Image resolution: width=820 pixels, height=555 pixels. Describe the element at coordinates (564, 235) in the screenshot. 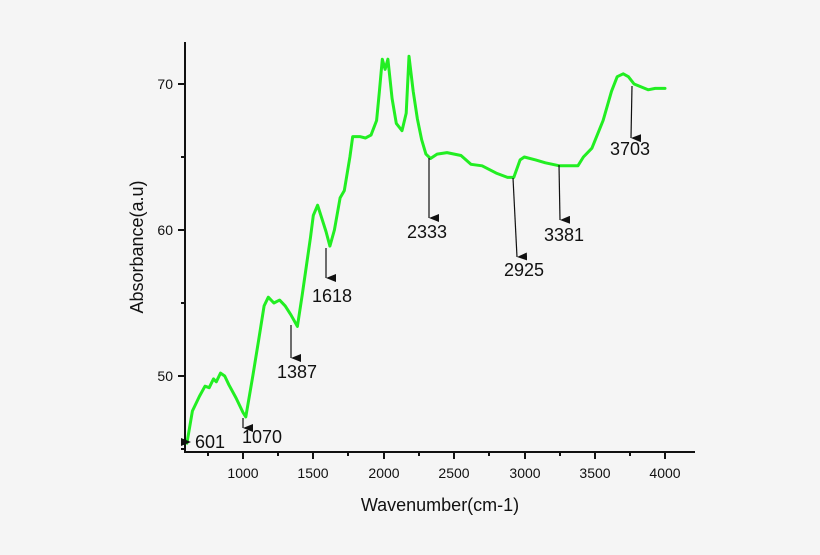

I see `annotation-3381: 3381` at that location.